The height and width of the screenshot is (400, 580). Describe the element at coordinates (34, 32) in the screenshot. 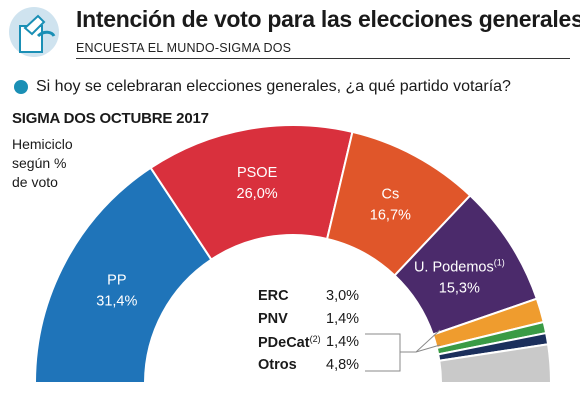

I see `ballot-logo-icon` at that location.